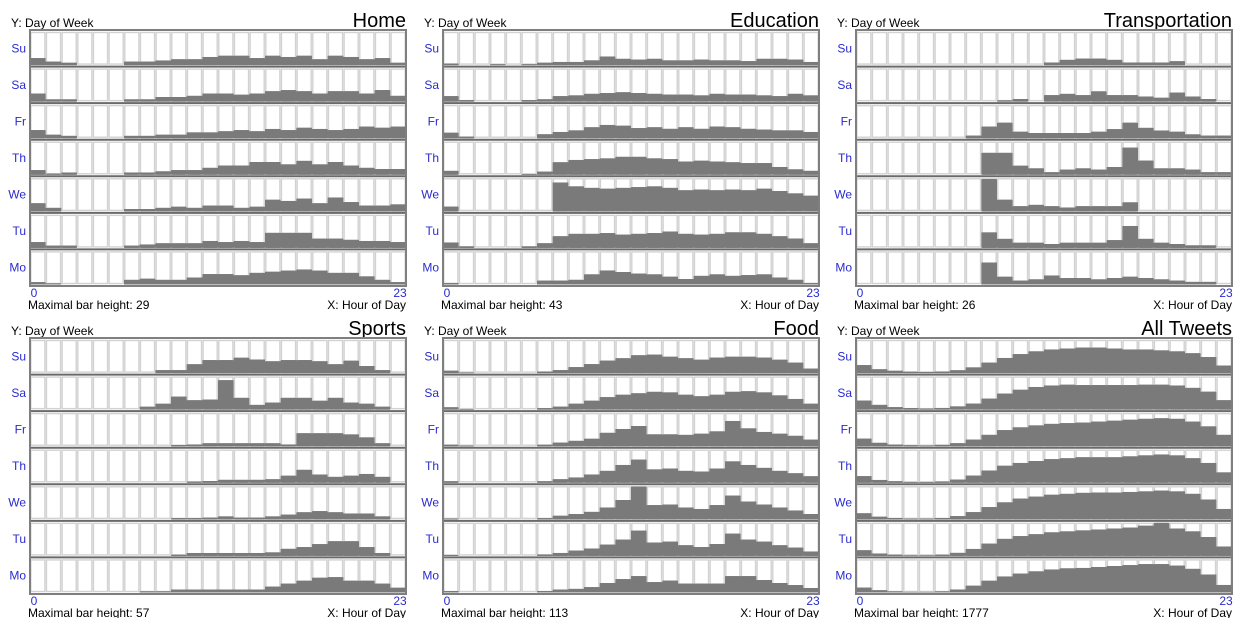  Describe the element at coordinates (560, 554) in the screenshot. I see `bar-tu-h7` at that location.